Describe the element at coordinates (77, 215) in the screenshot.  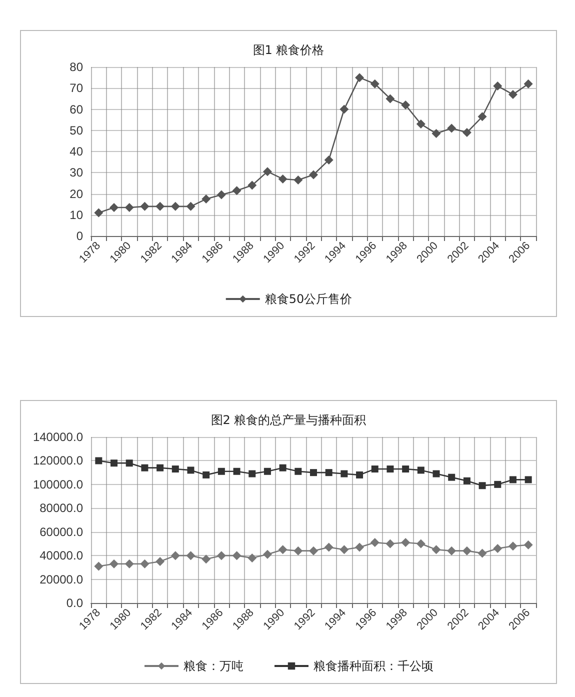
I see `y-tick-label: 10` at that location.